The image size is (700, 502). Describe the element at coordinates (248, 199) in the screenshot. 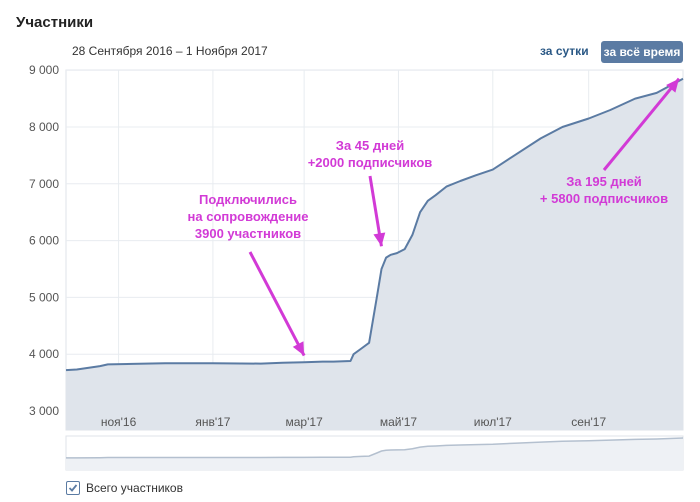

I see `annotation-text: Подключились` at that location.